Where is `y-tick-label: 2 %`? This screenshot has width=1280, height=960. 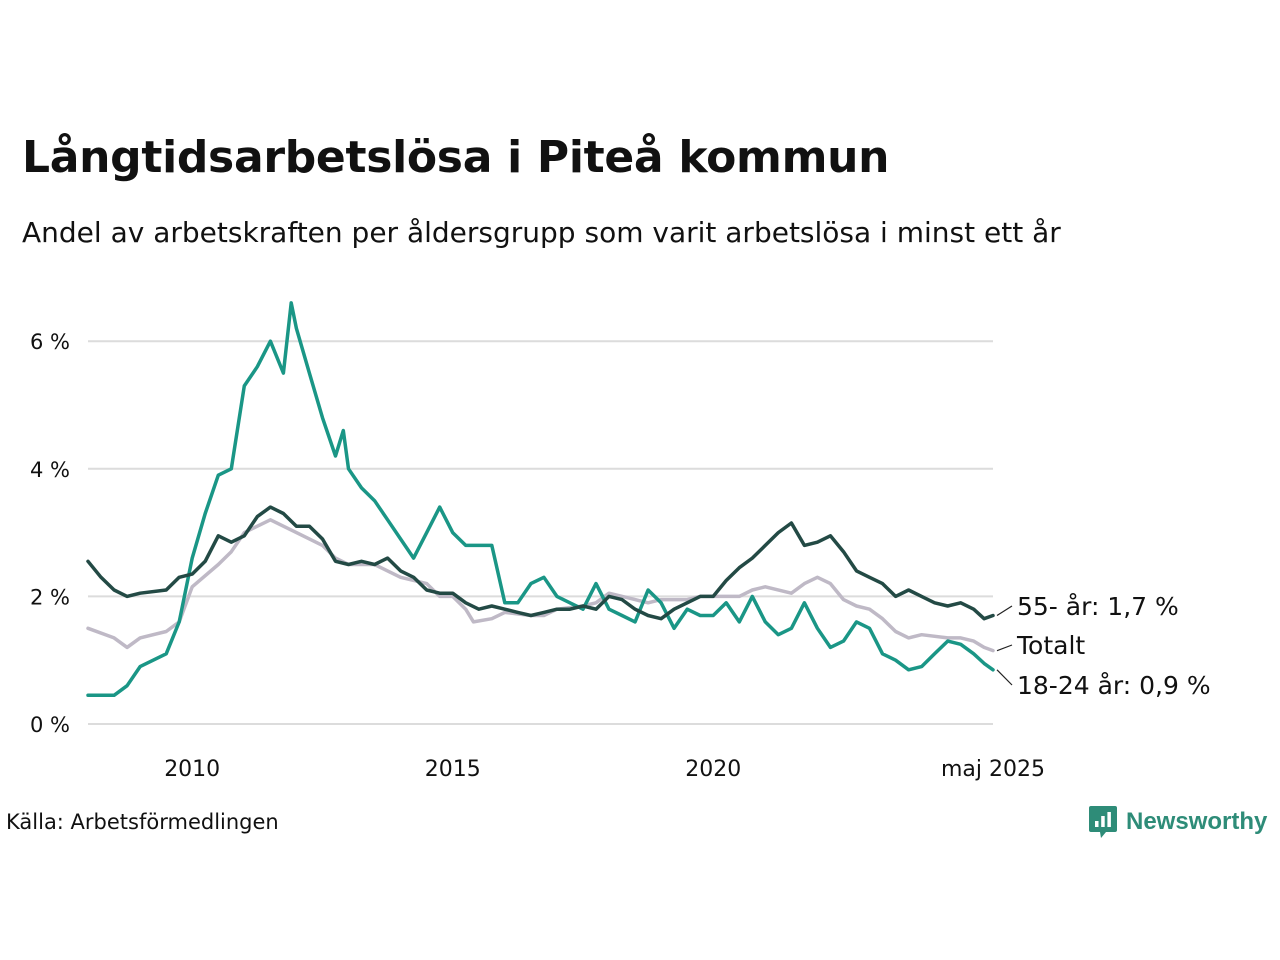
y-tick-label: 2 % is located at coordinates (50, 597).